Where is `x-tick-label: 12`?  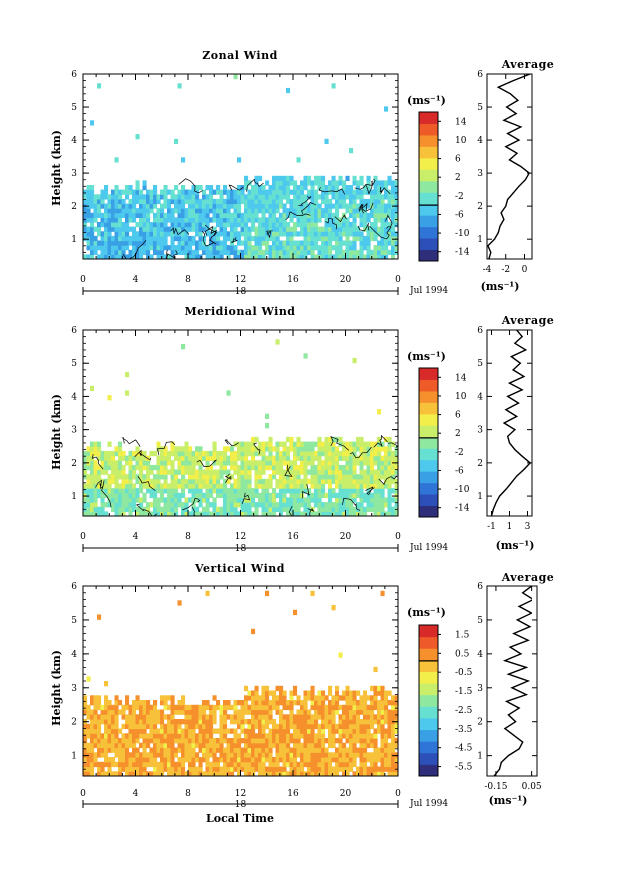
x-tick-label: 12 is located at coordinates (240, 537).